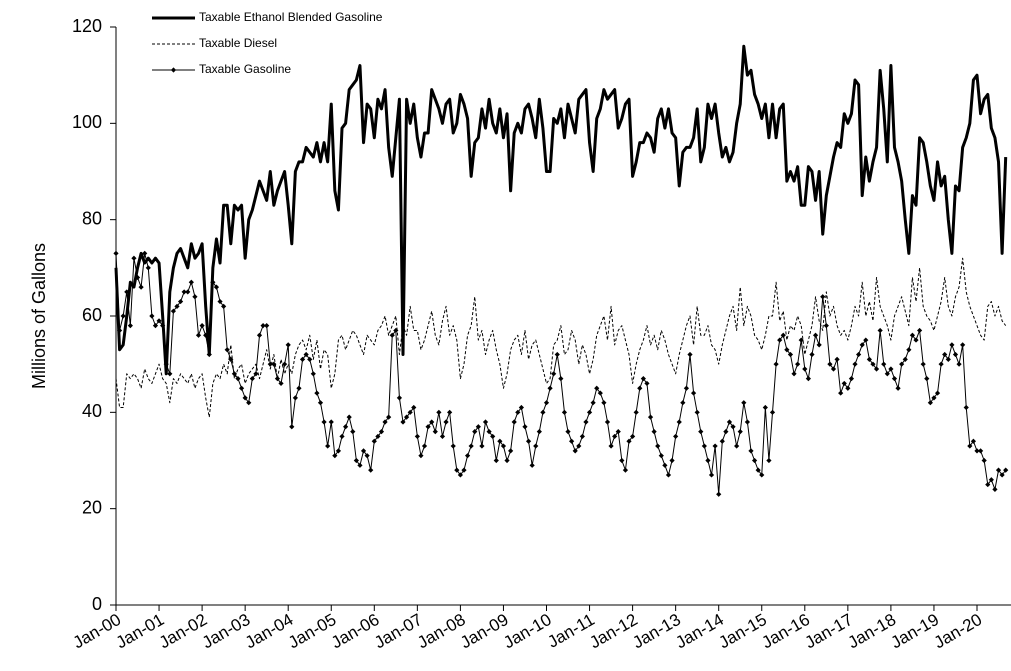  What do you see at coordinates (872, 631) in the screenshot?
I see `x-tick-label: Jan-18` at bounding box center [872, 631].